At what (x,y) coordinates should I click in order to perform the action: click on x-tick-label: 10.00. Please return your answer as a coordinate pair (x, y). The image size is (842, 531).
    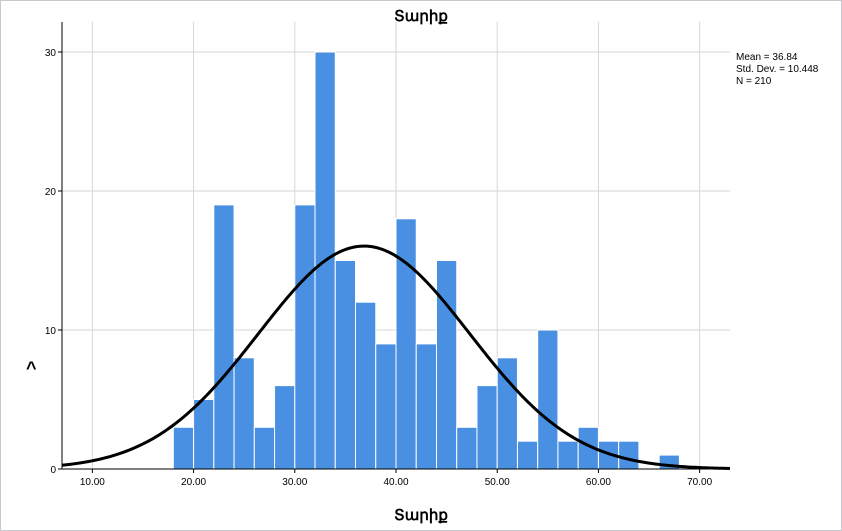
    Looking at the image, I should click on (92, 482).